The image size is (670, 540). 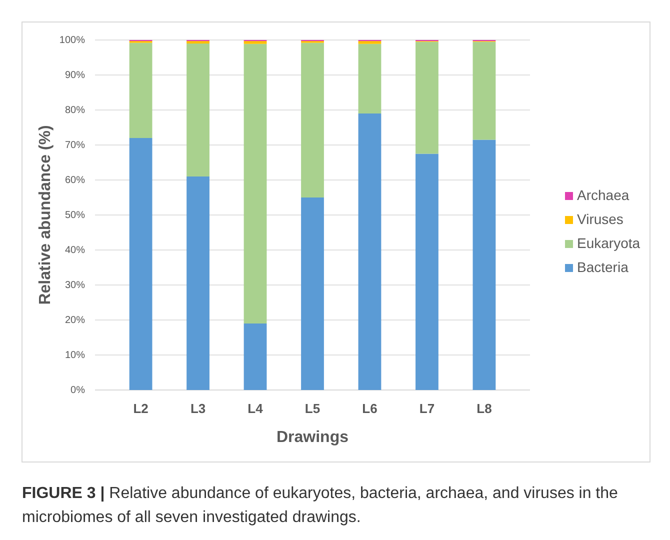 What do you see at coordinates (75, 76) in the screenshot?
I see `y-tick-label: 90%` at bounding box center [75, 76].